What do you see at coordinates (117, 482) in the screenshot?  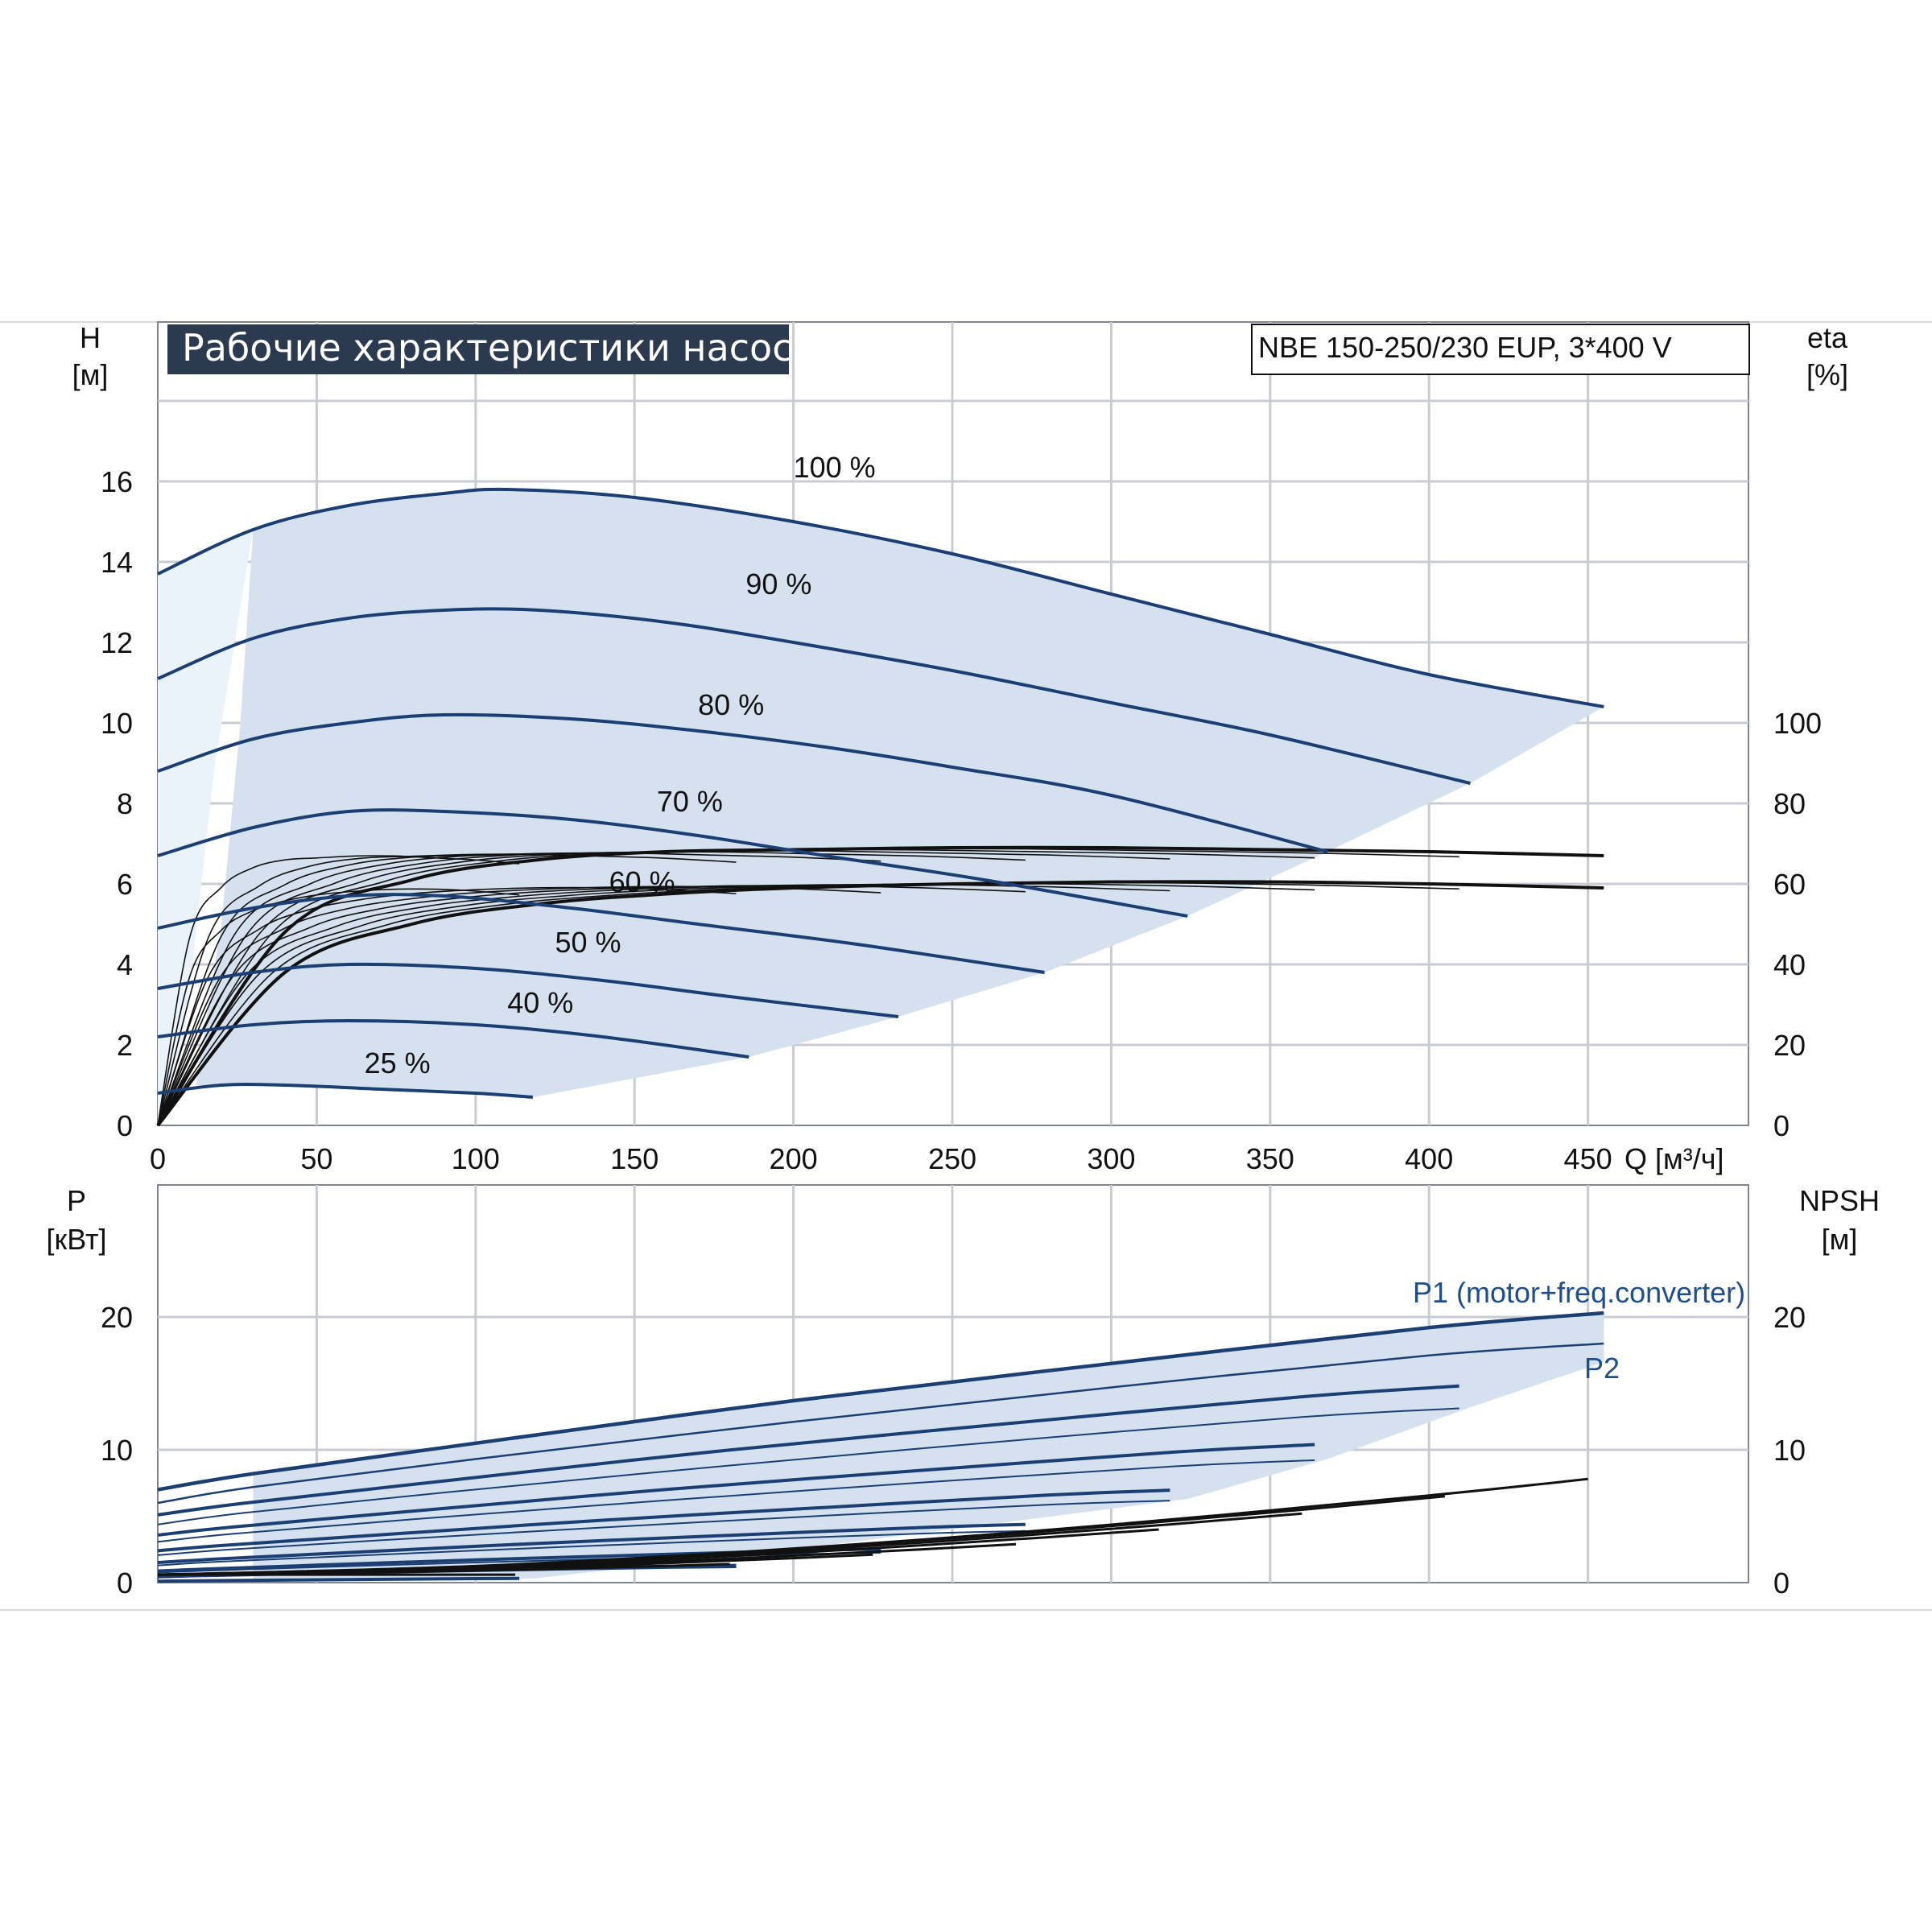 I see `y-tick-label: 16` at bounding box center [117, 482].